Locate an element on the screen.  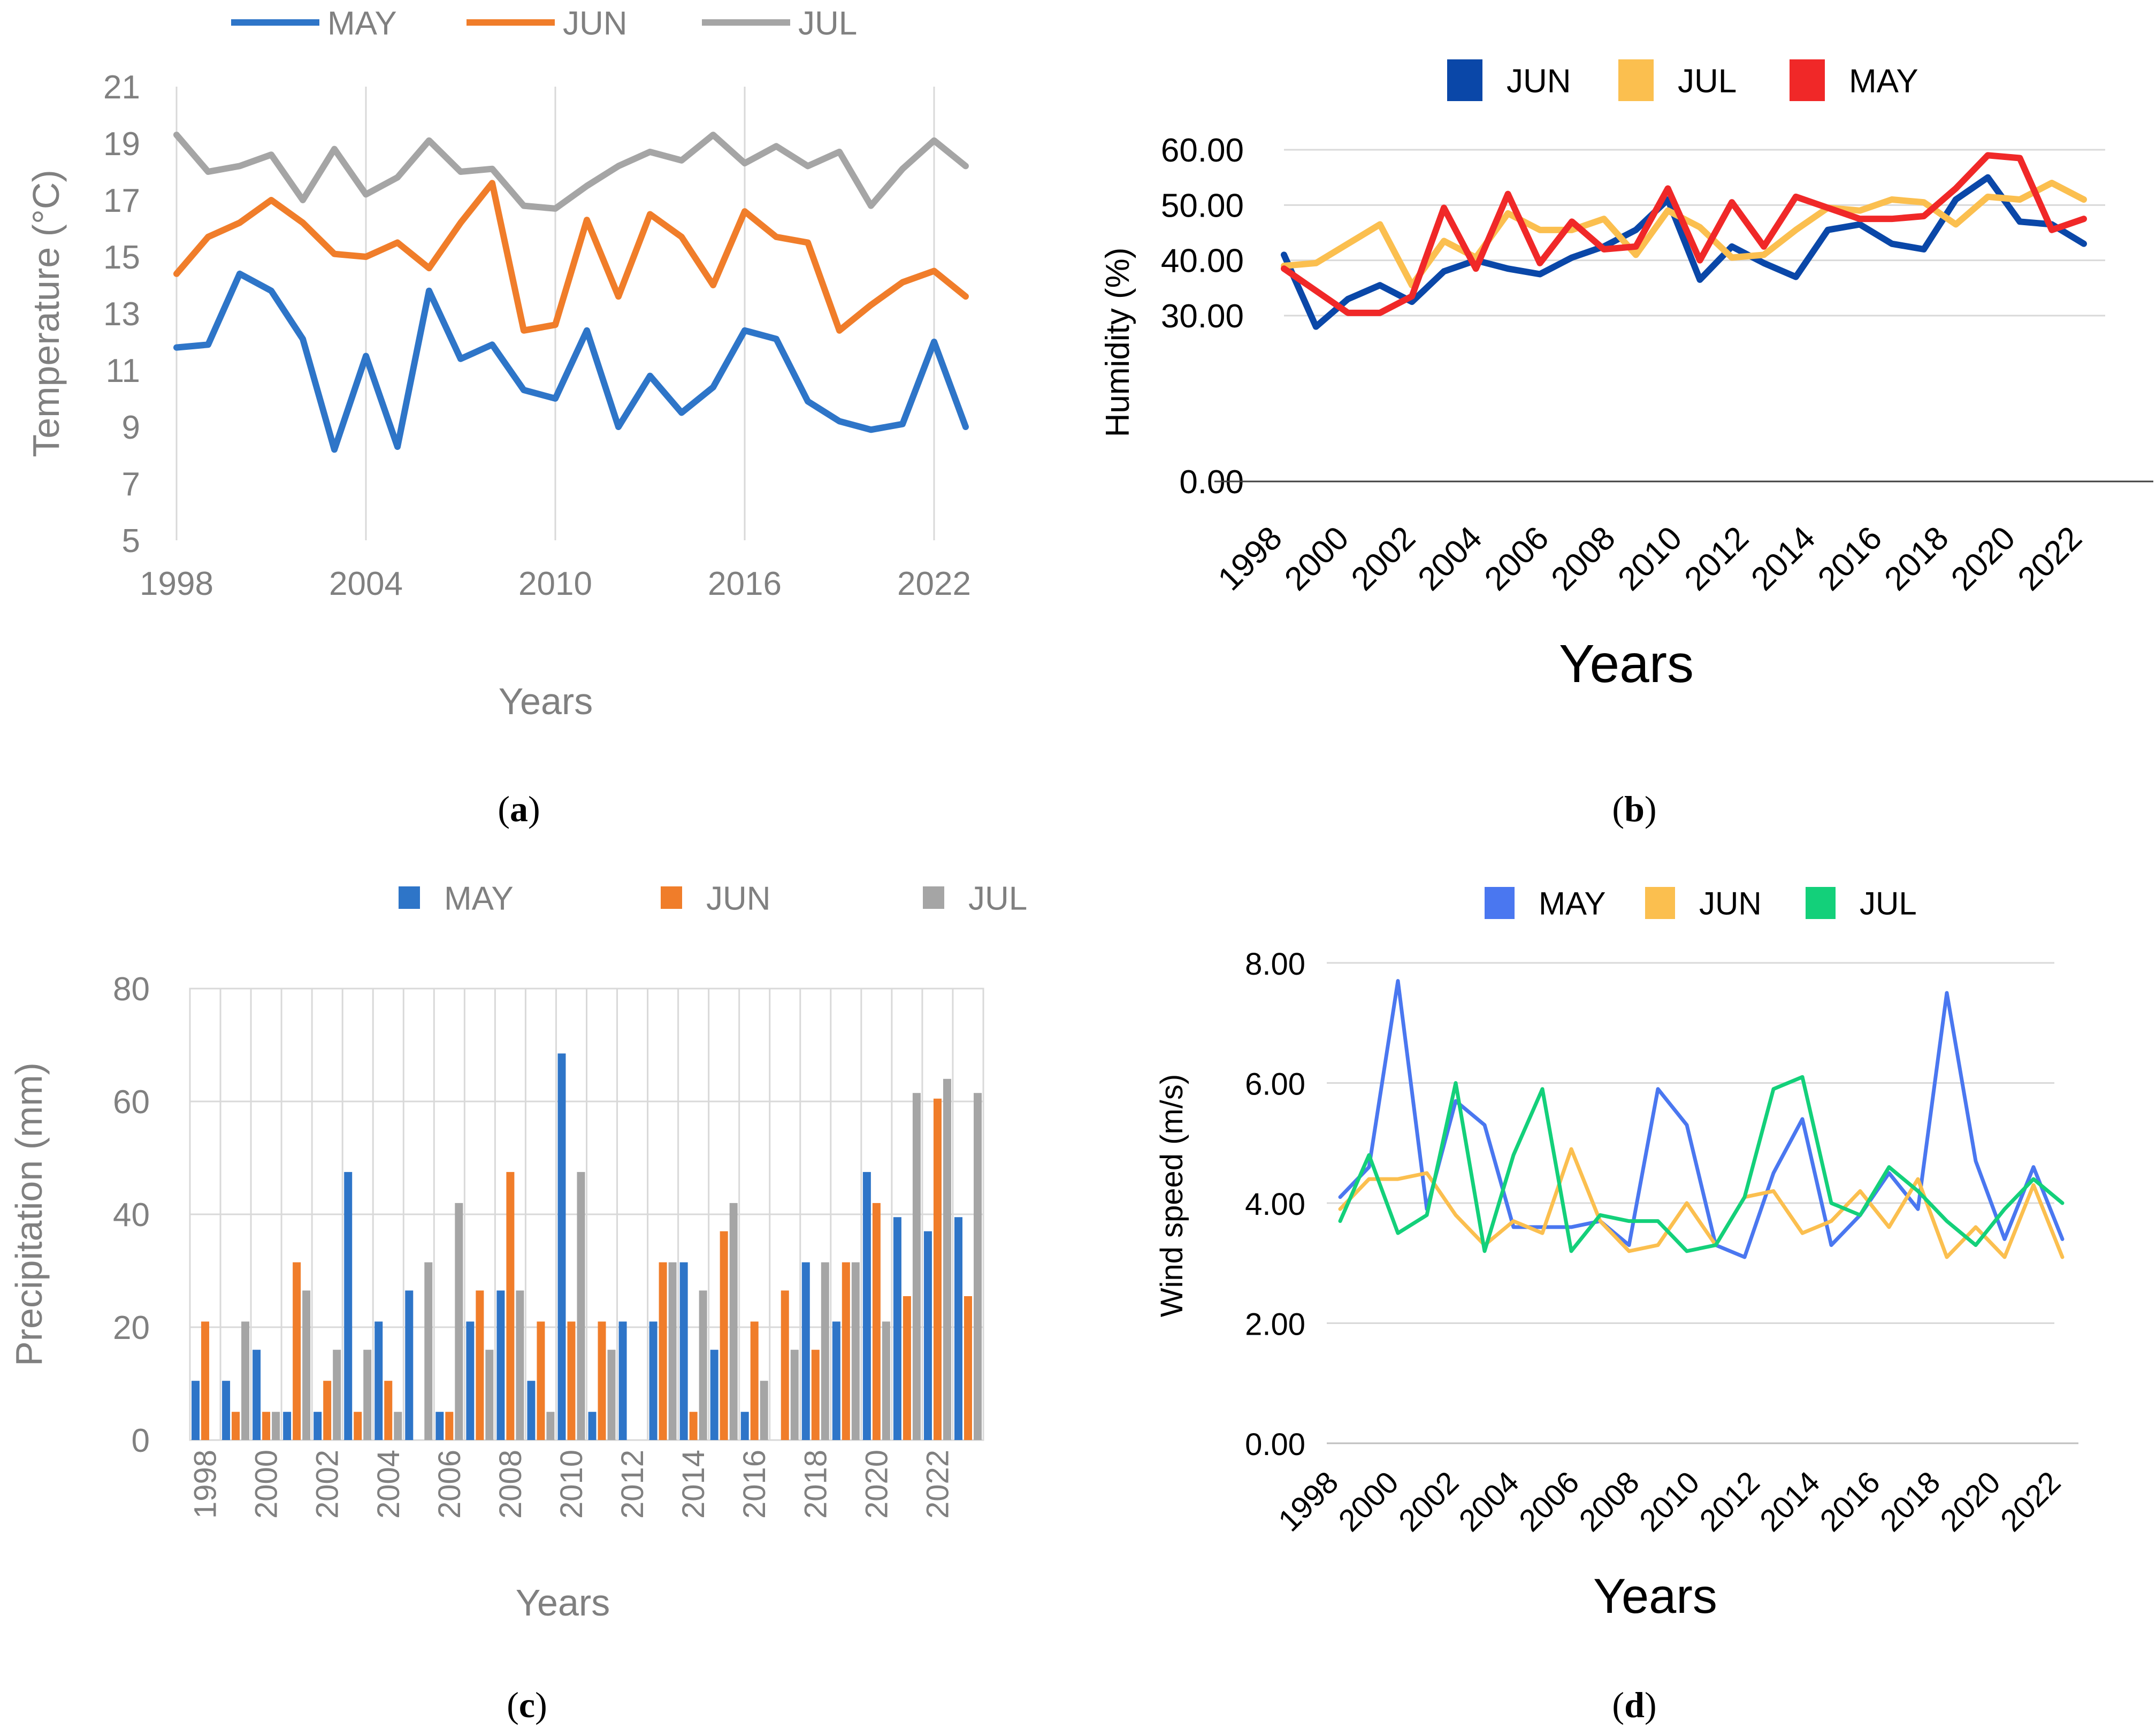
y-tick-label: 40 is located at coordinates (131, 1215).